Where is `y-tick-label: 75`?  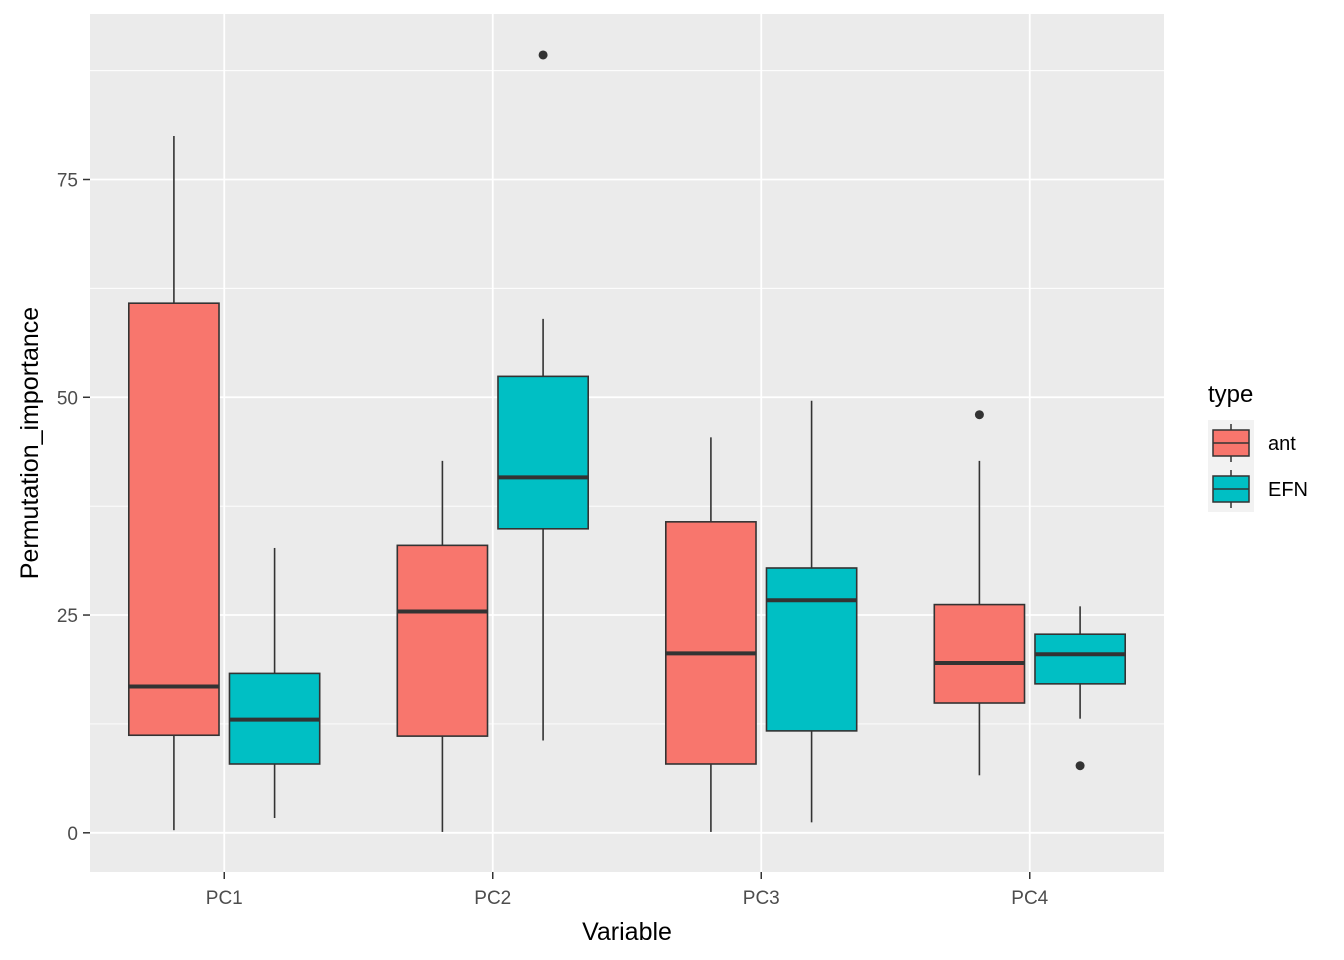 y-tick-label: 75 is located at coordinates (67, 181).